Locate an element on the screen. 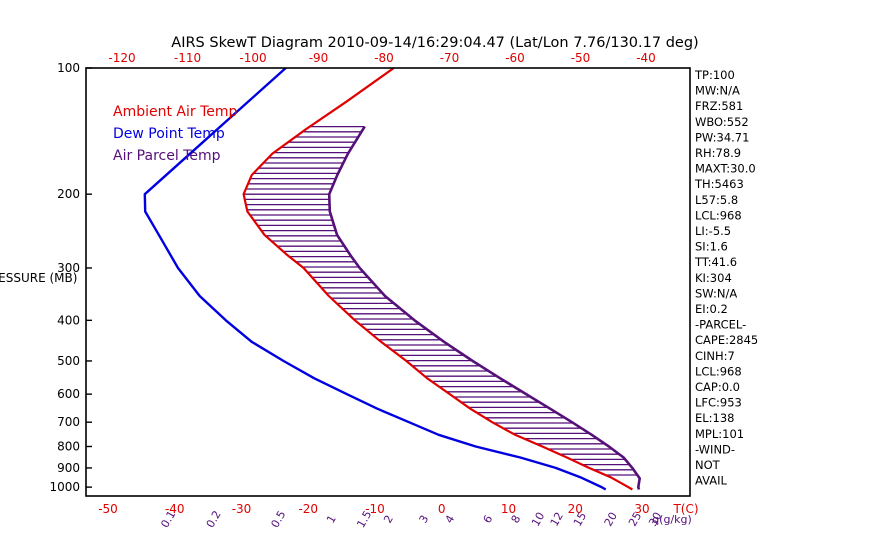 Image resolution: width=870 pixels, height=560 pixels. stat-th: TH:5463 is located at coordinates (719, 184).